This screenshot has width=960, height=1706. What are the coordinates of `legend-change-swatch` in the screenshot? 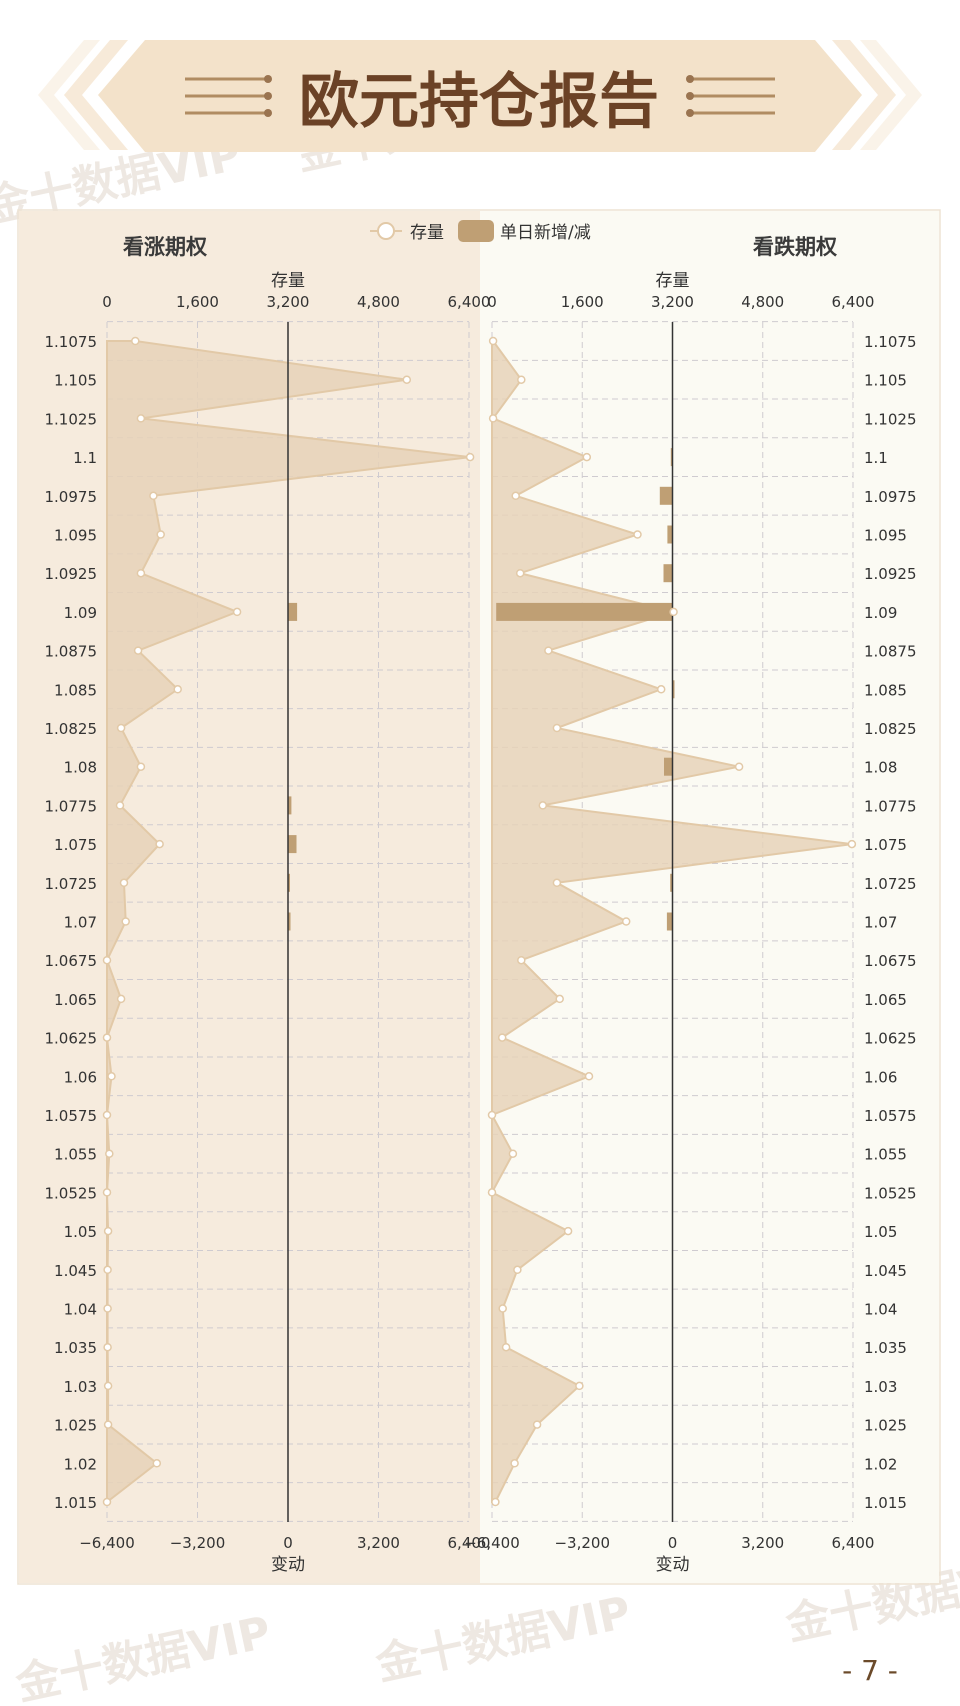 It's located at (476, 231).